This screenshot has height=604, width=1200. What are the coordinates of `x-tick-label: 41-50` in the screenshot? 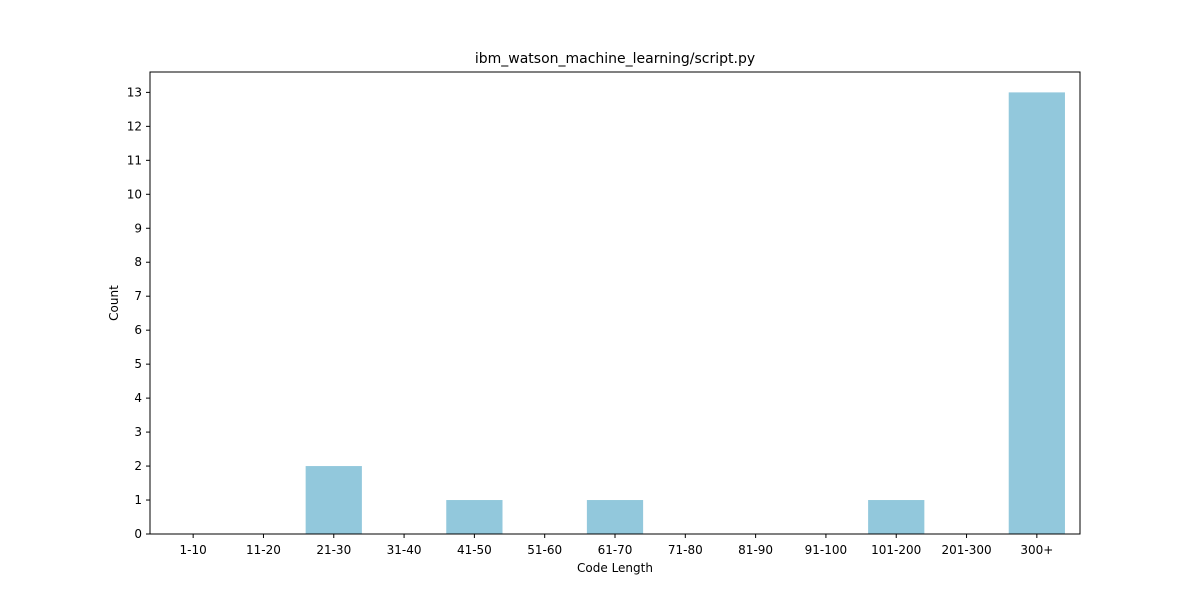 It's located at (474, 550).